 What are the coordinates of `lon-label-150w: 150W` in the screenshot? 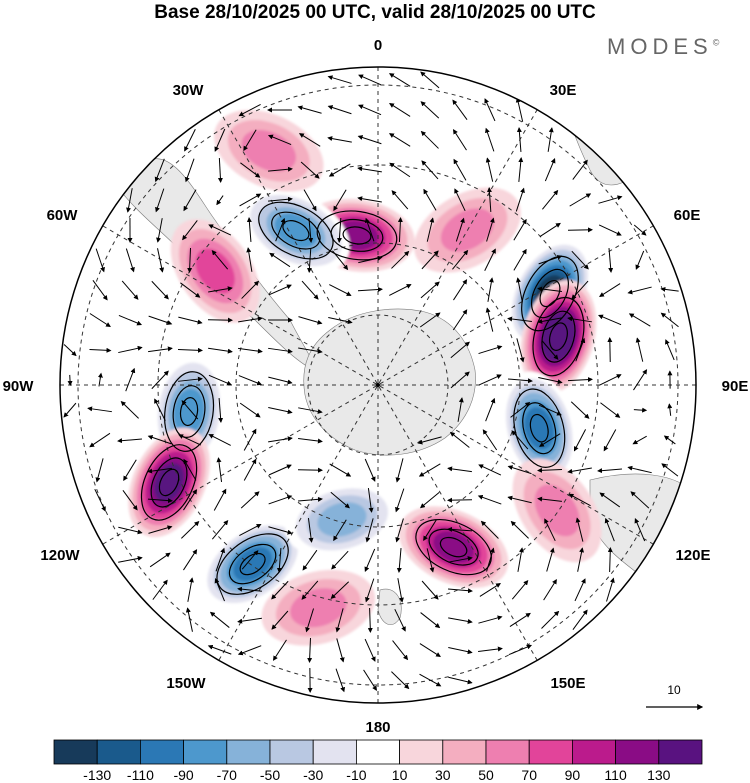 It's located at (186, 683).